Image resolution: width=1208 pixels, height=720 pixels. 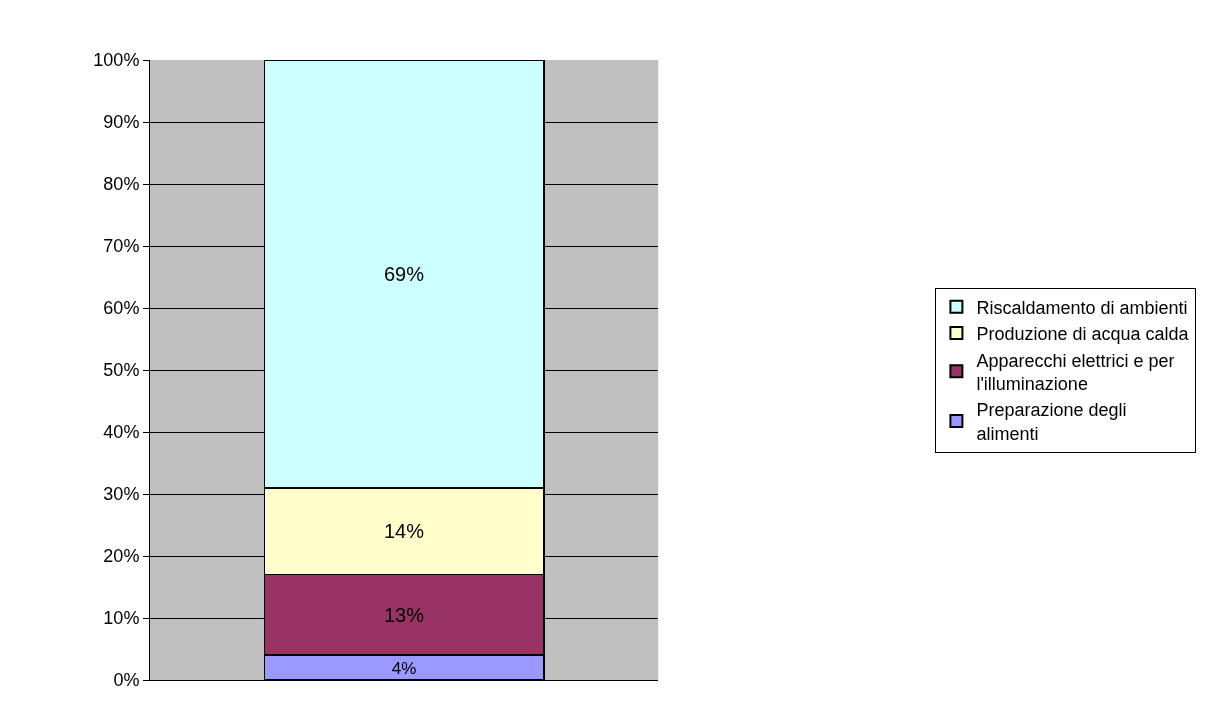 What do you see at coordinates (1051, 422) in the screenshot?
I see `legend-label: Preparazione degli alimenti` at bounding box center [1051, 422].